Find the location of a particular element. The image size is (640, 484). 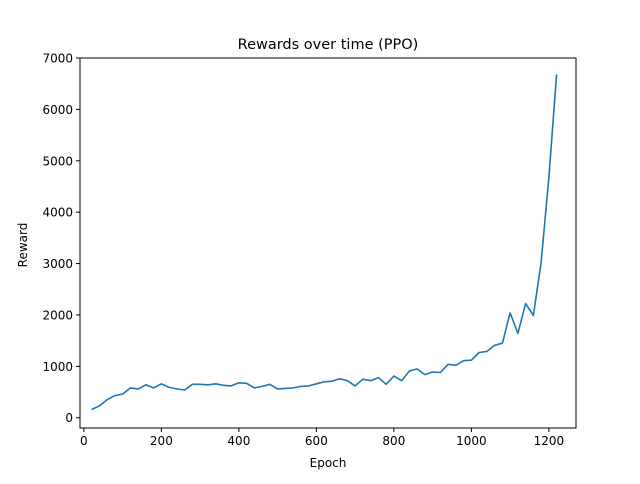

y-tick-label: 0 is located at coordinates (69, 418).